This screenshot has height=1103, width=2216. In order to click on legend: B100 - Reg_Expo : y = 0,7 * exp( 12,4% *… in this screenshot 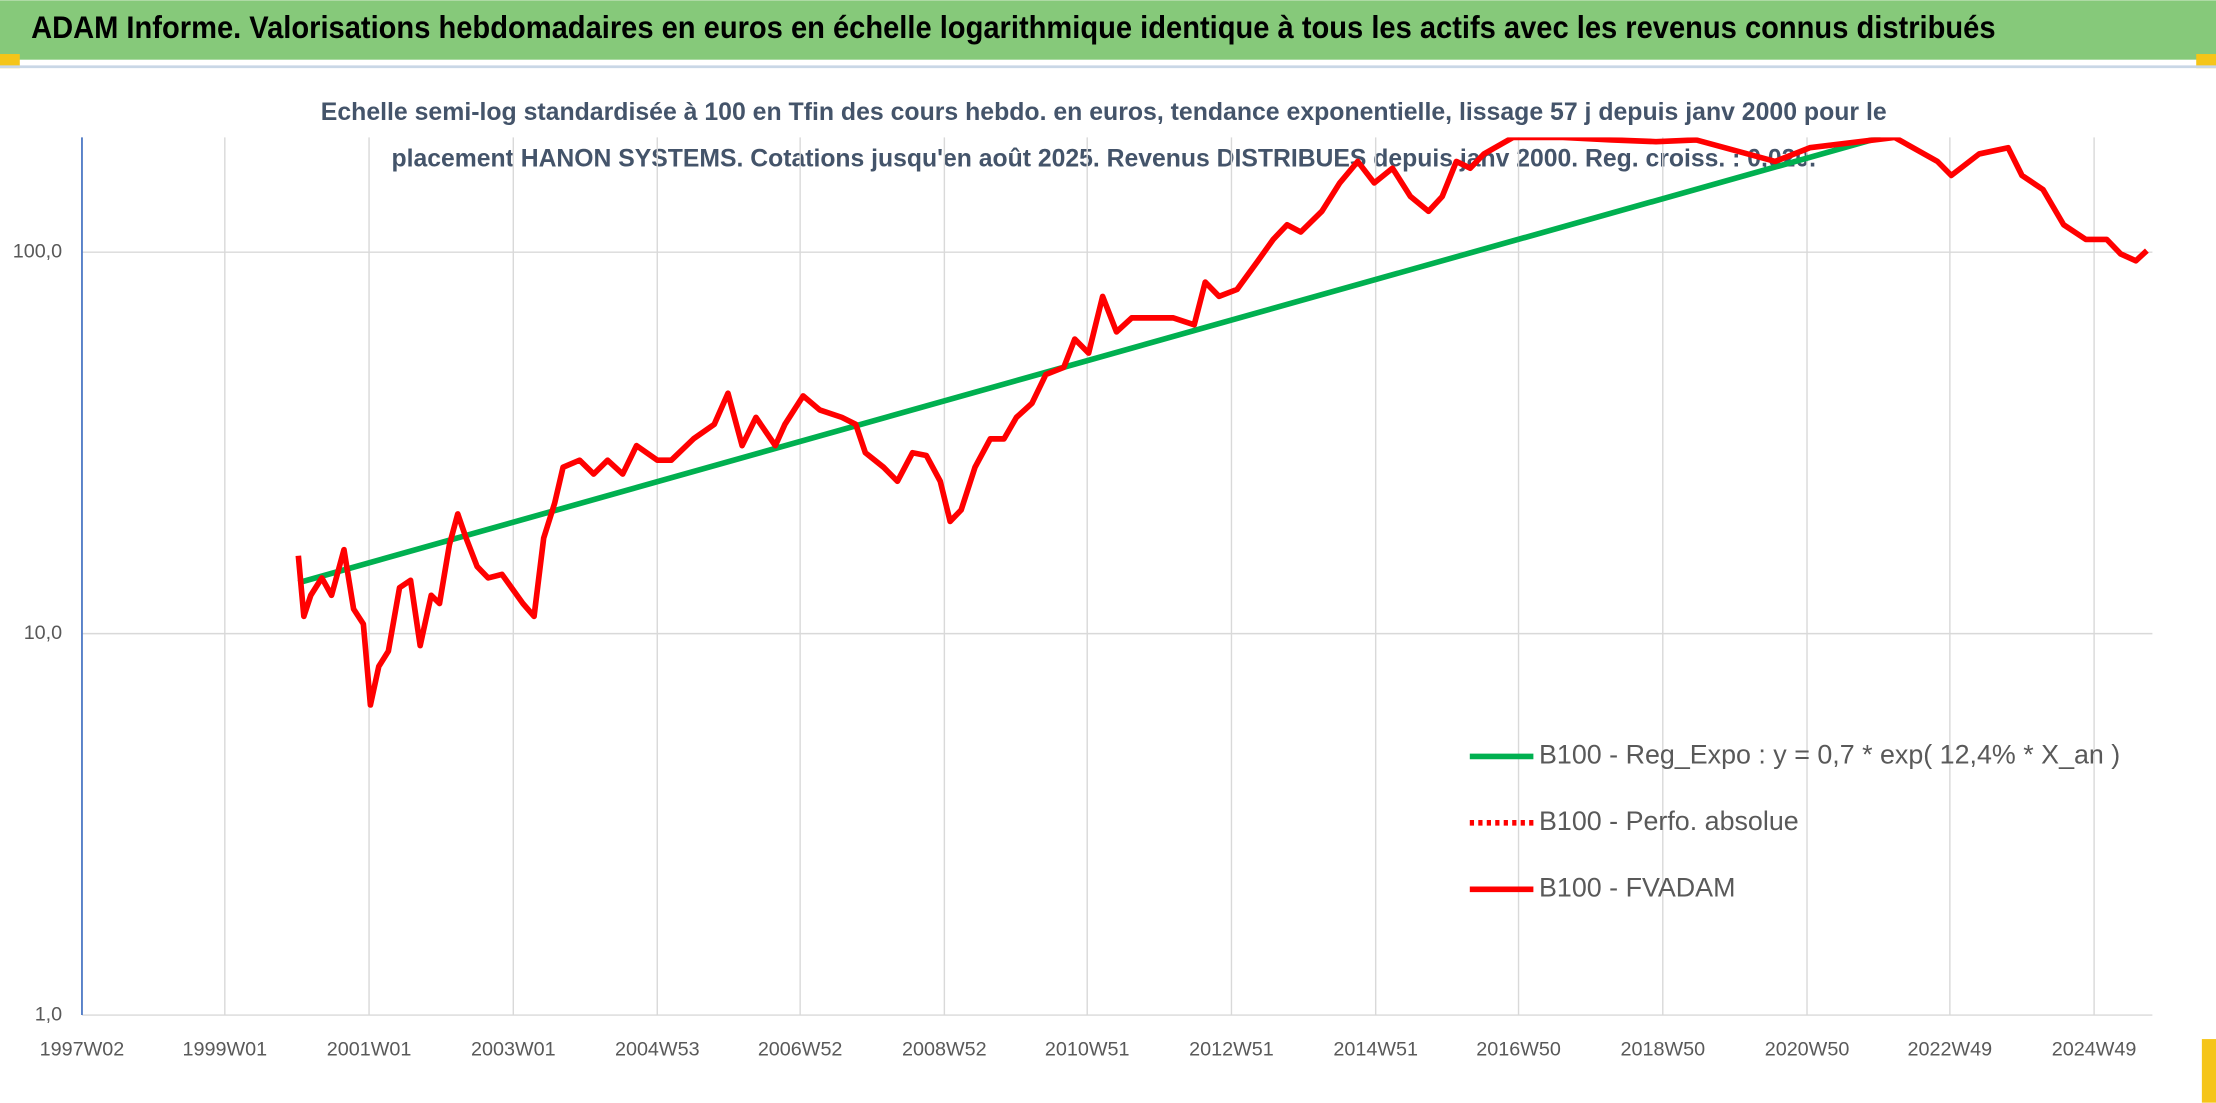, I will do `click(1794, 821)`.